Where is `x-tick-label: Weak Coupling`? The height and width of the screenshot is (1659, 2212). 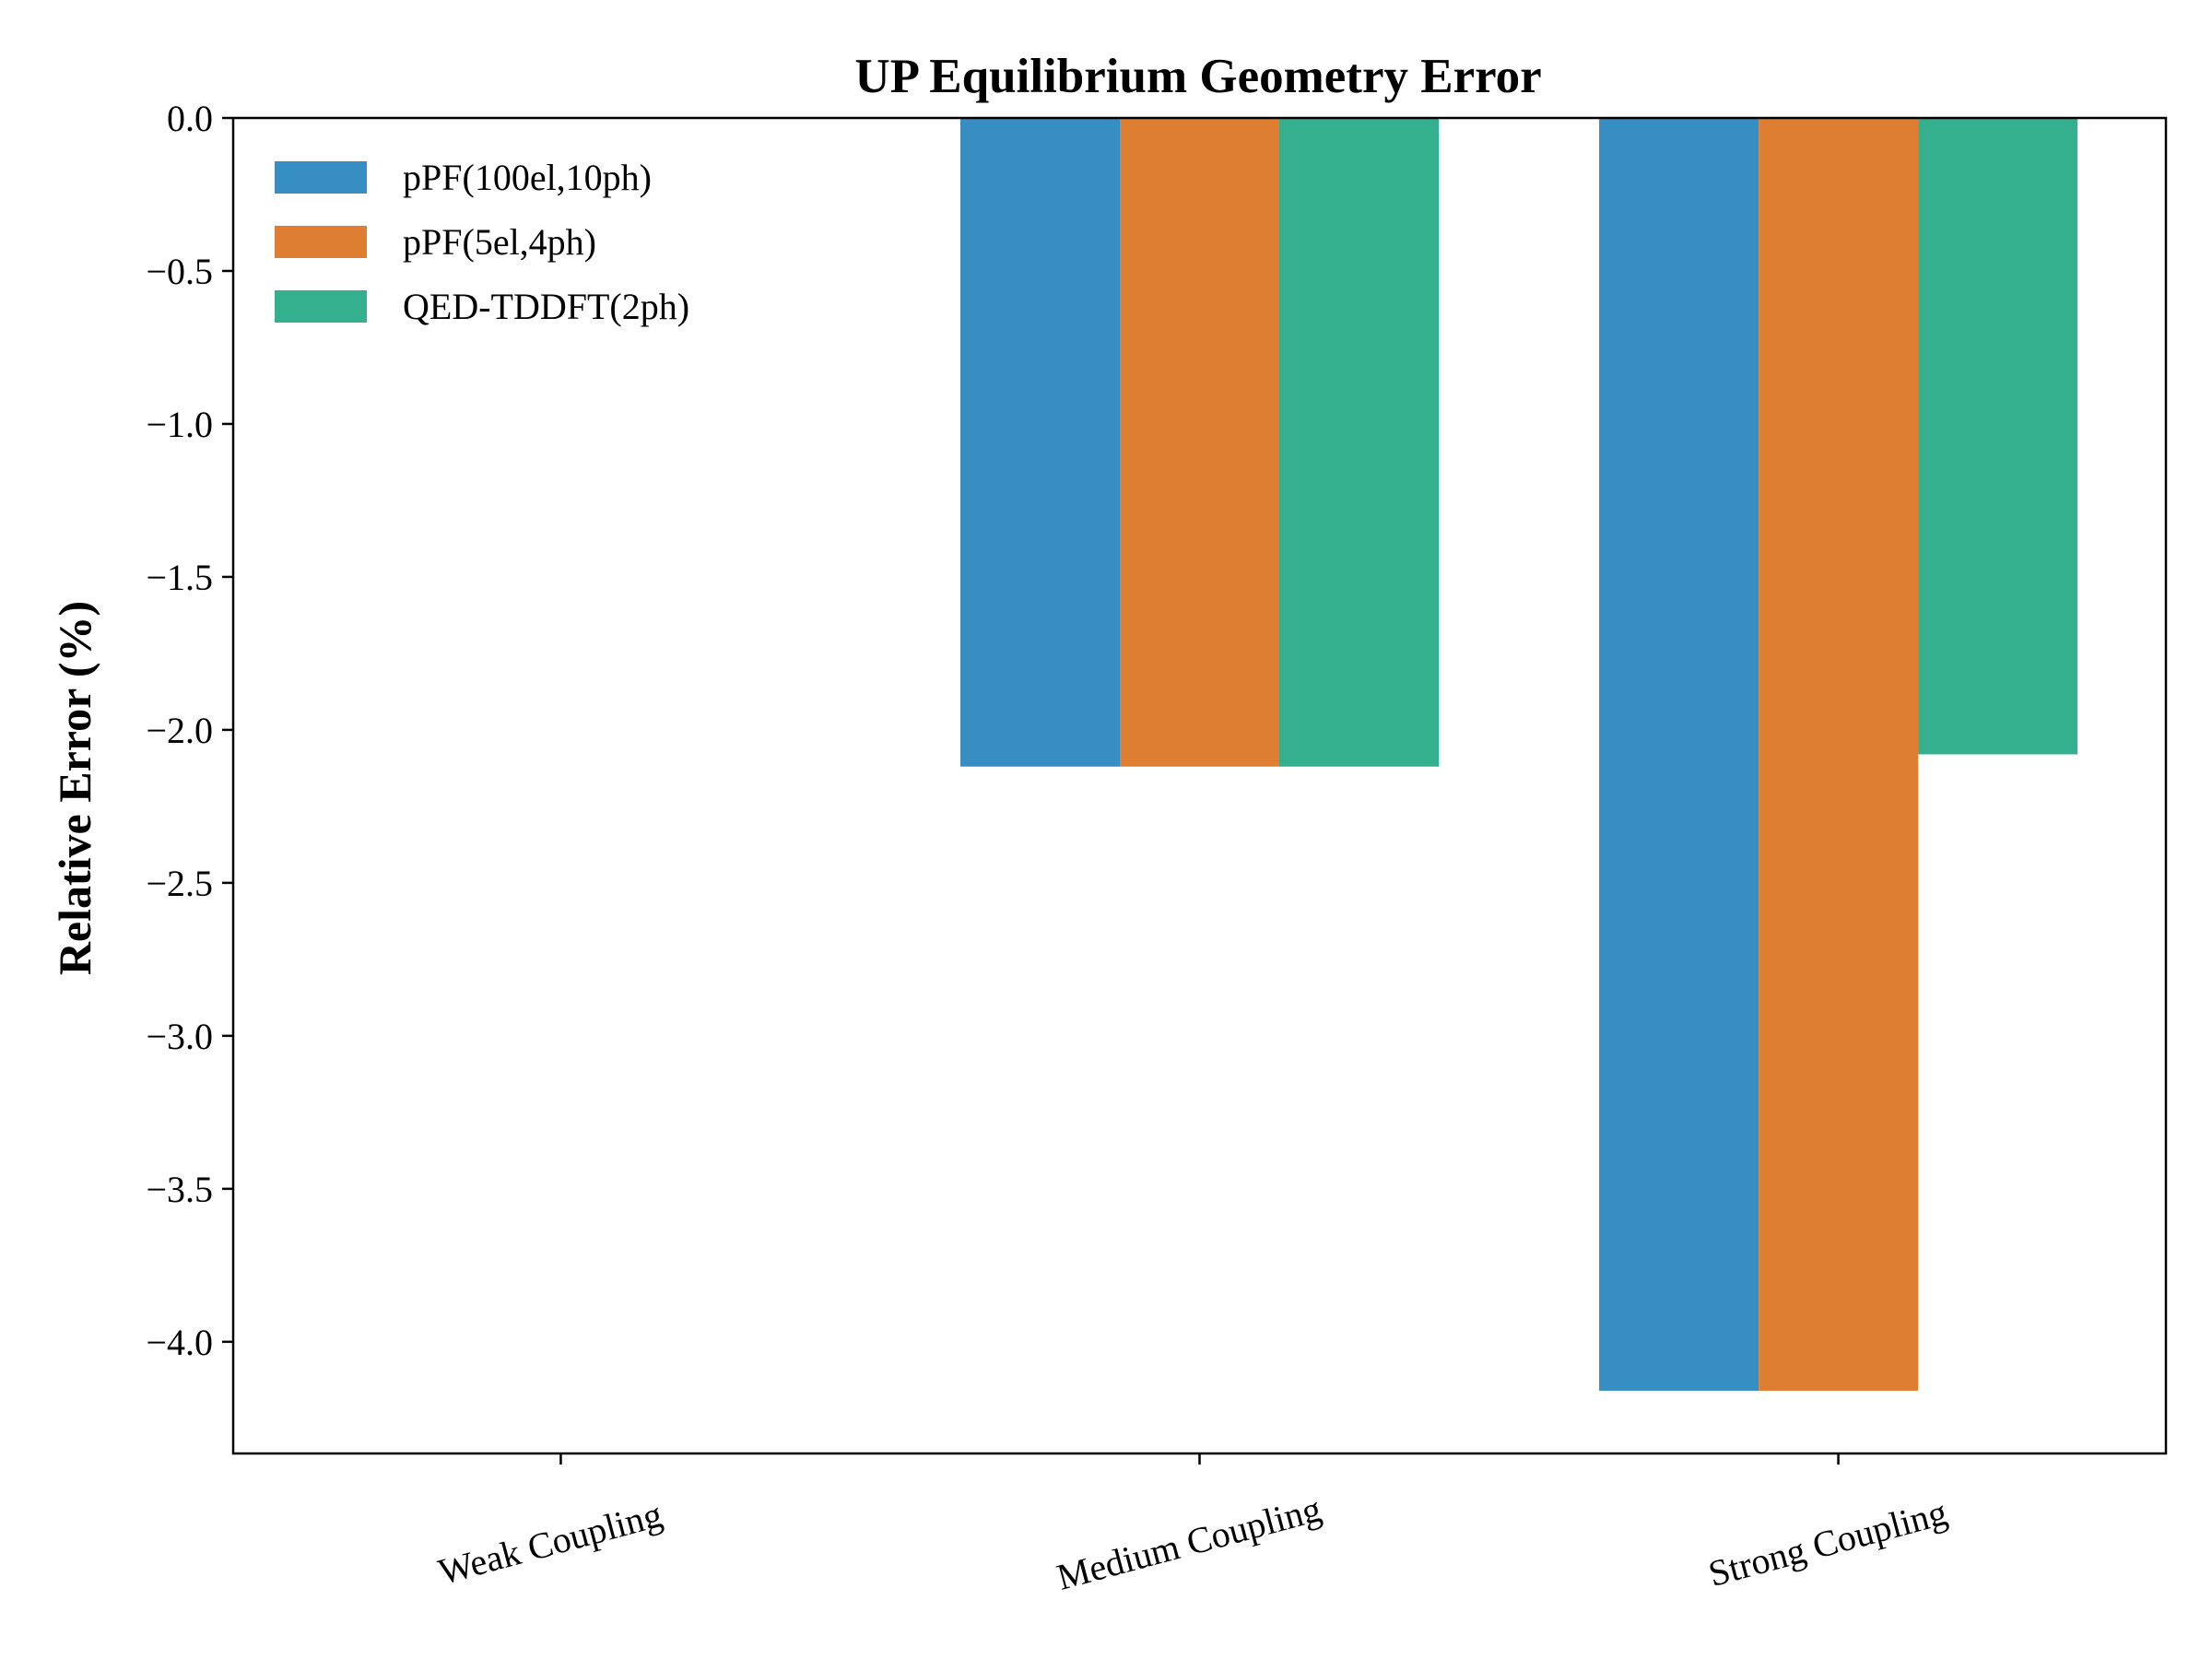
x-tick-label: Weak Coupling is located at coordinates (550, 1543).